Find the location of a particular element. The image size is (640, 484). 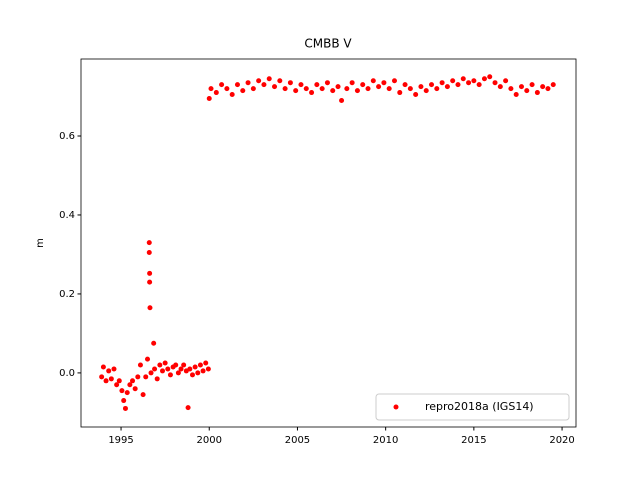

y-tick-label: 0.2 is located at coordinates (67, 294).